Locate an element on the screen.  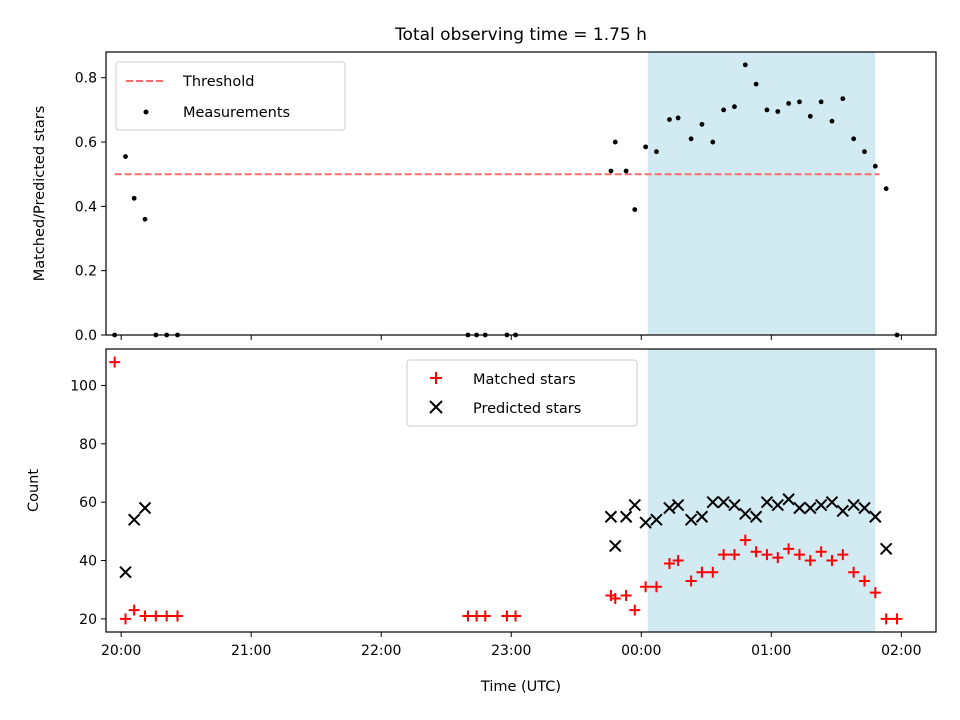
x-axis-label: Time (UTC) is located at coordinates (520, 687).